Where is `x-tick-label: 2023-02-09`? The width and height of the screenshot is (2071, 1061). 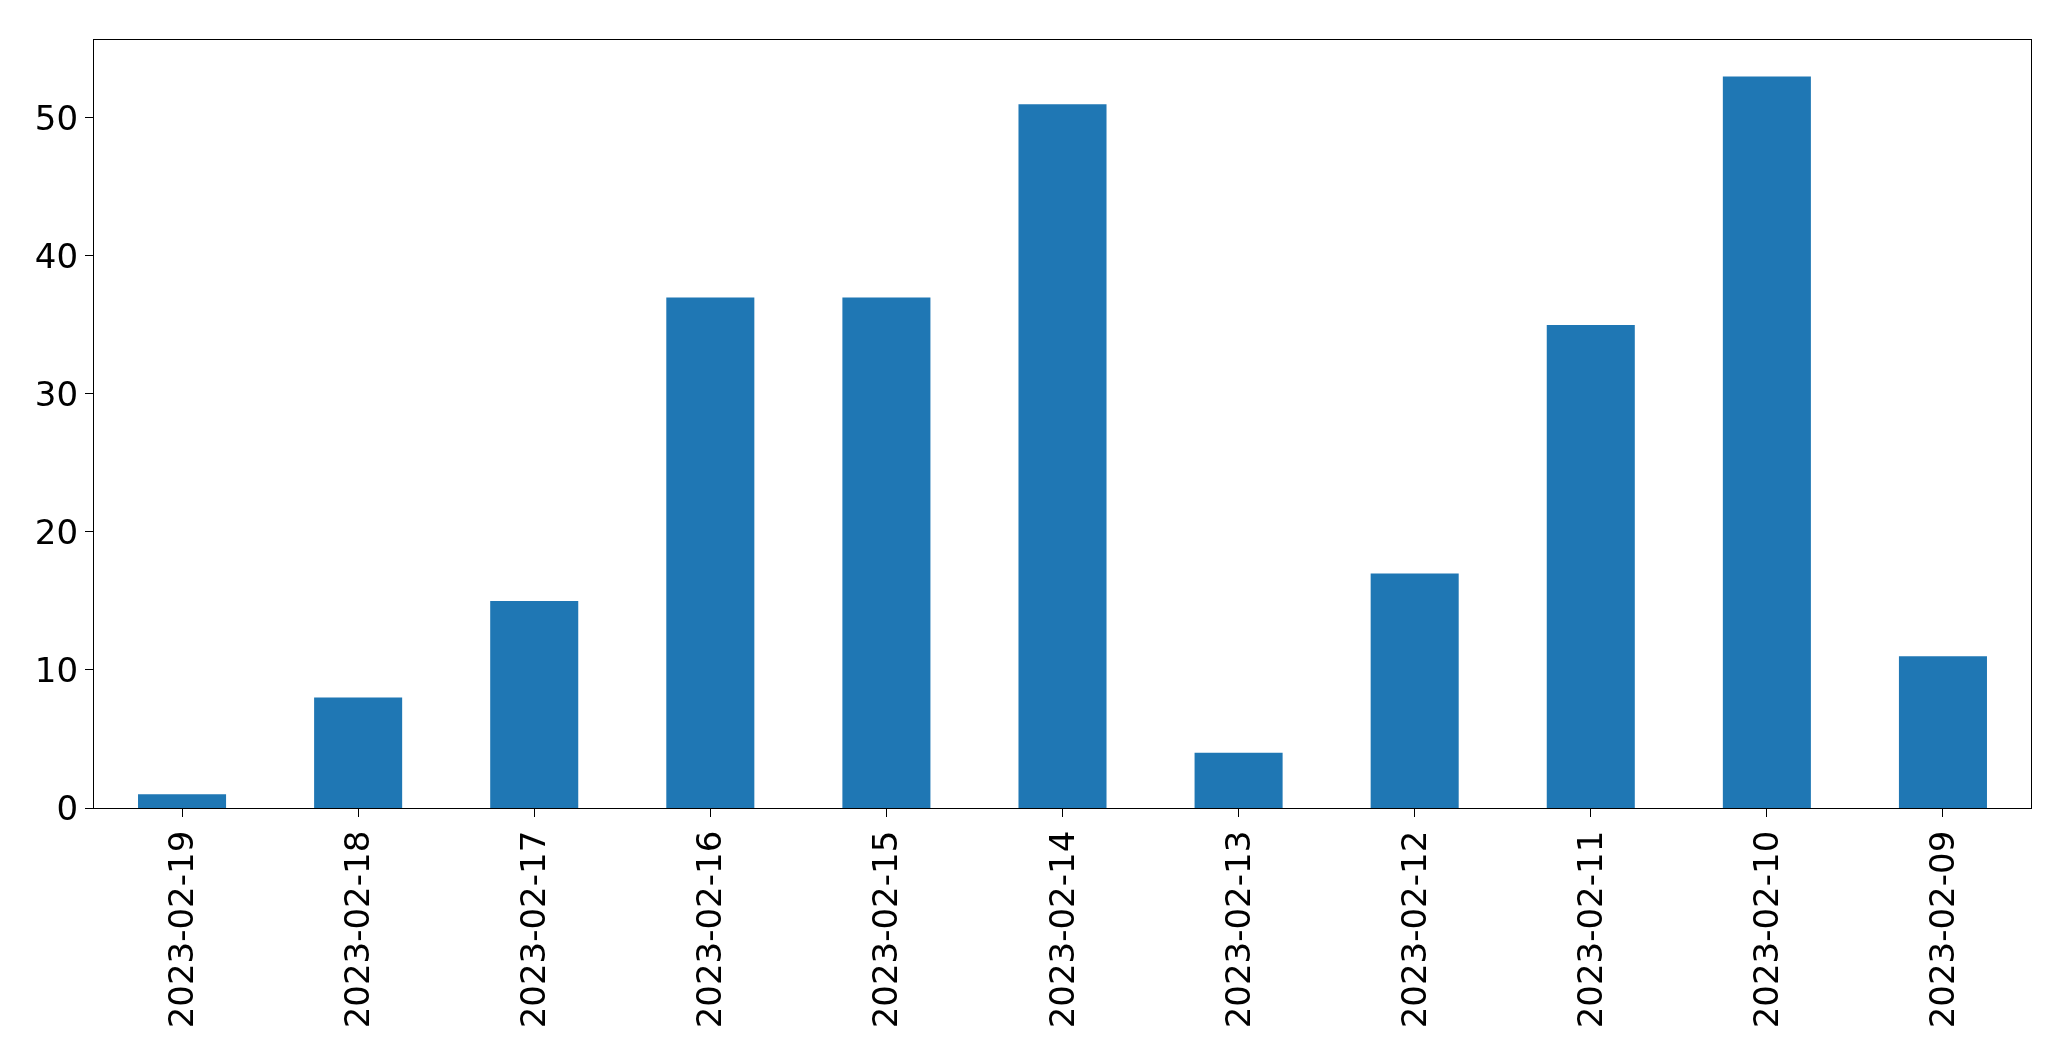
x-tick-label: 2023-02-09 is located at coordinates (1942, 929).